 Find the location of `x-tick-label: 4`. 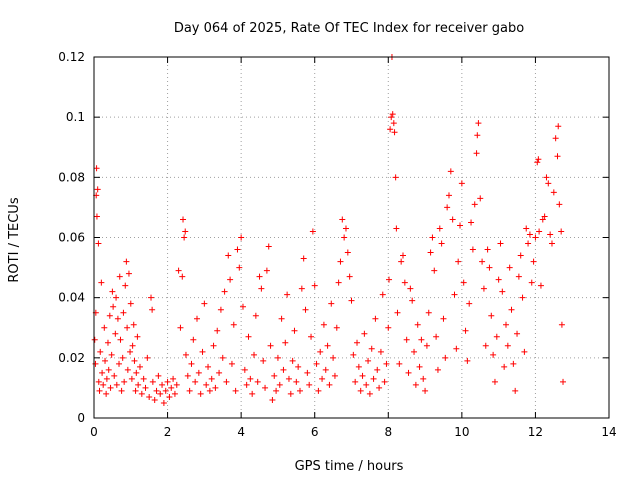

x-tick-label: 4 is located at coordinates (241, 432).